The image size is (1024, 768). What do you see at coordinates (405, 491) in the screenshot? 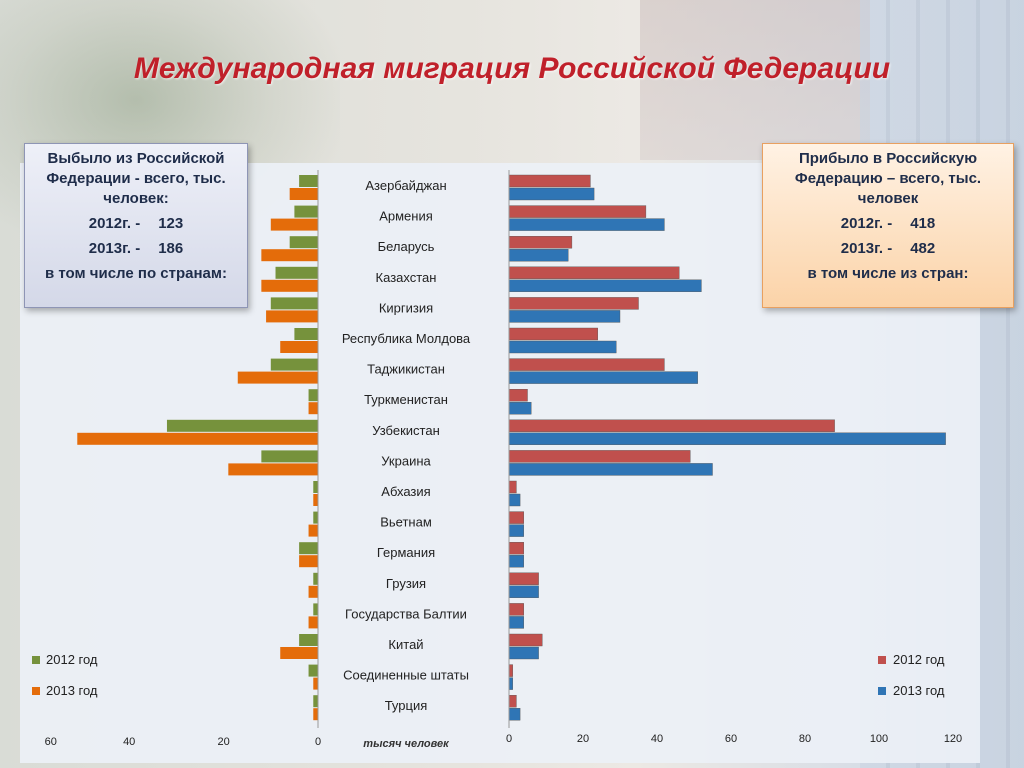
I see `country-label: Абхазия` at bounding box center [405, 491].